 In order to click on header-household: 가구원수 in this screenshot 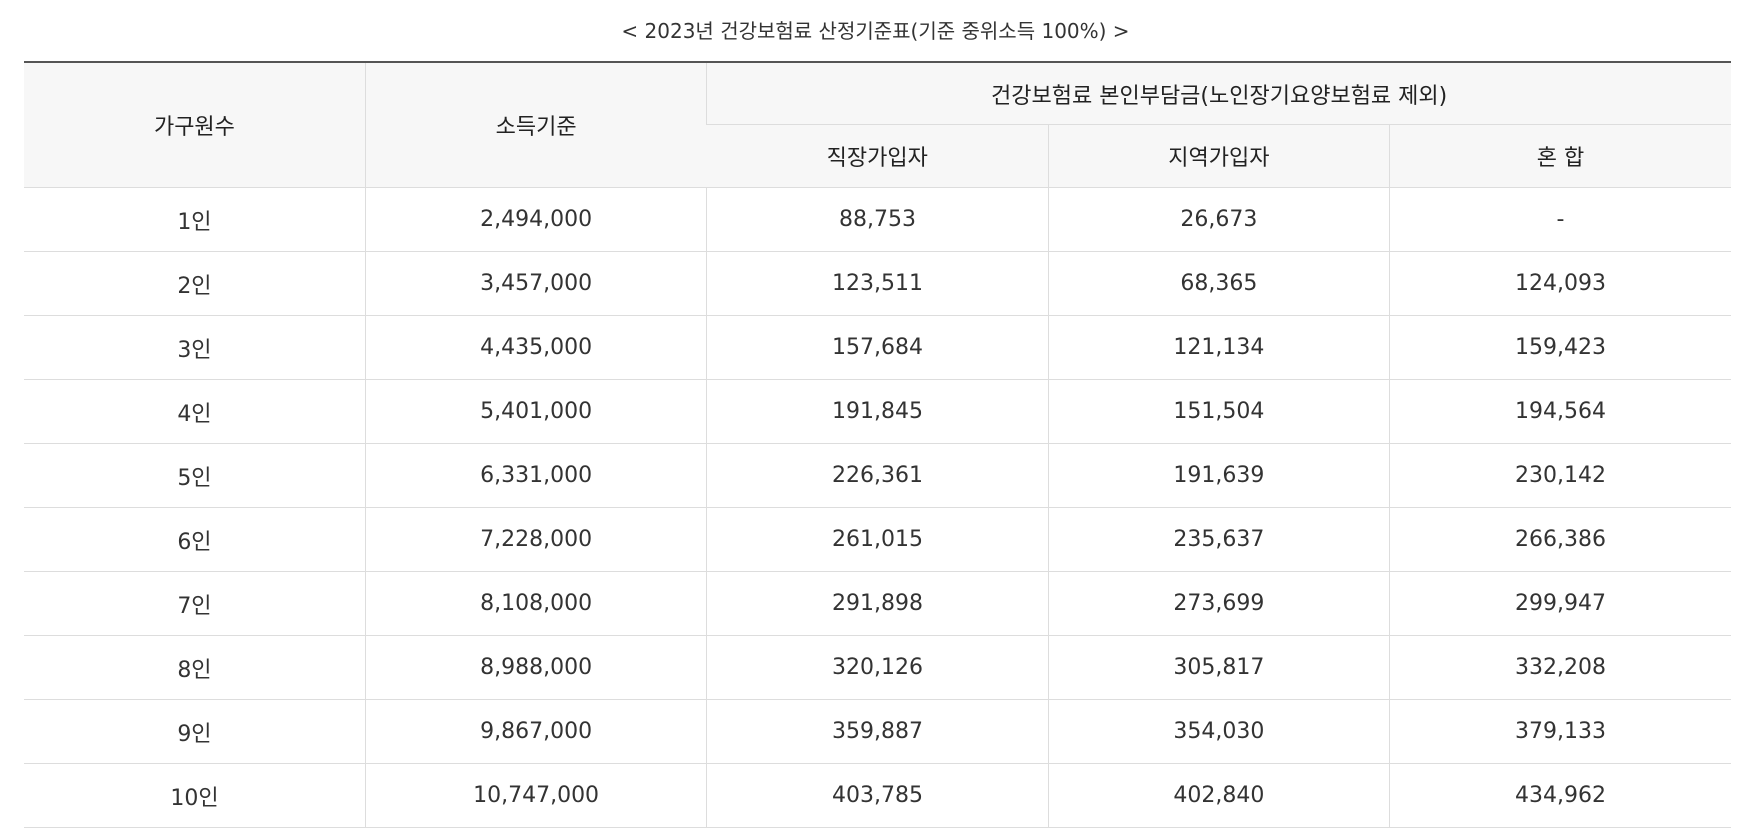, I will do `click(195, 124)`.